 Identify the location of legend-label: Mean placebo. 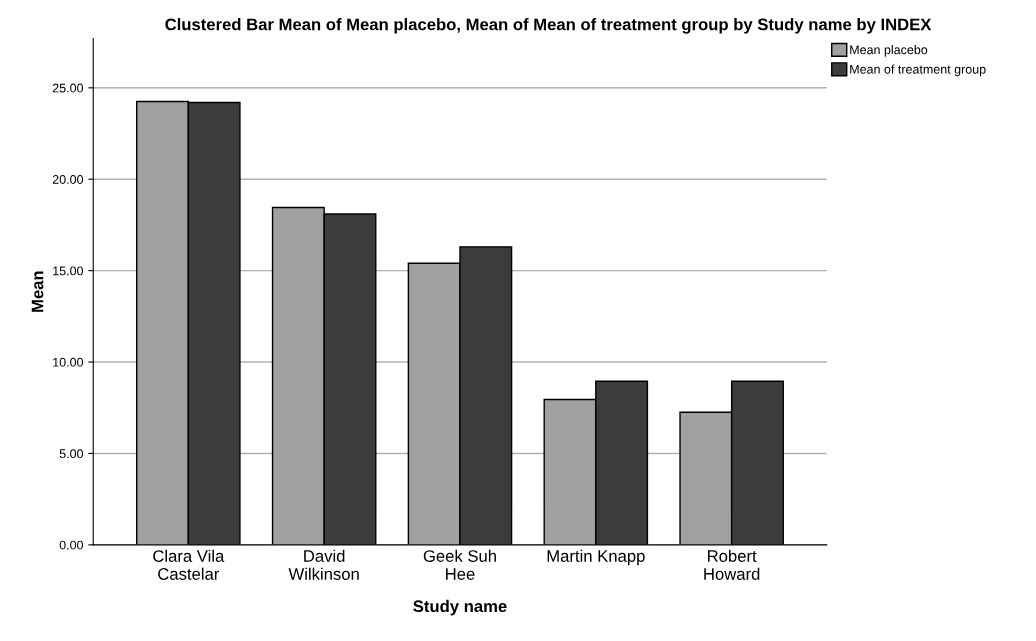
(889, 51).